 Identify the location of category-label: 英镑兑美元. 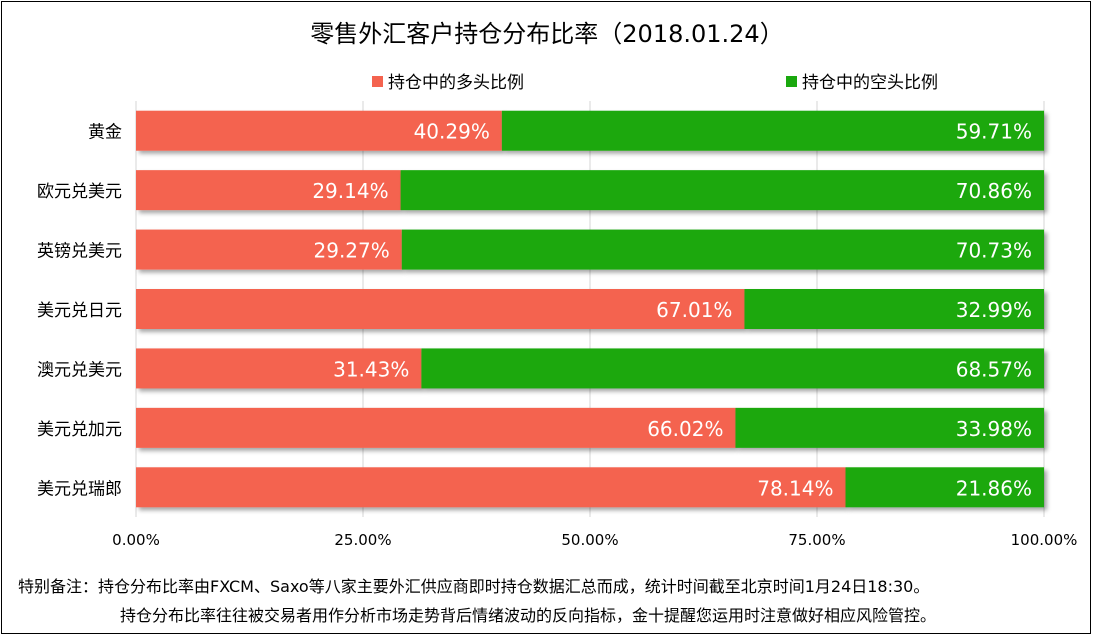
(79, 252).